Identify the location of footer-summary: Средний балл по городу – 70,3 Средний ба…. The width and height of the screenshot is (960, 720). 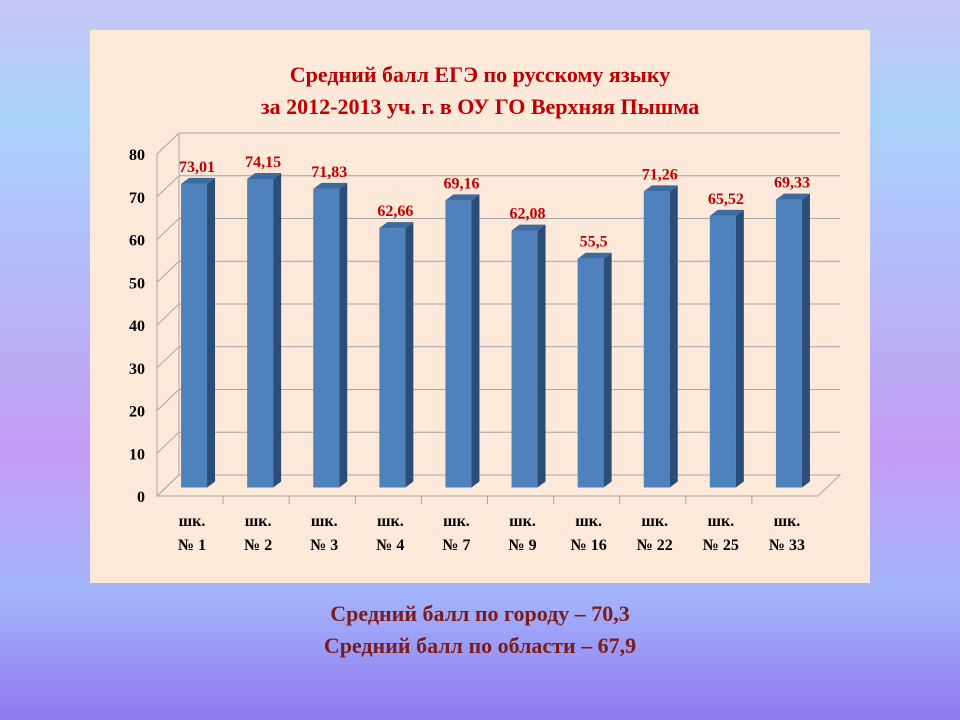
(480, 630).